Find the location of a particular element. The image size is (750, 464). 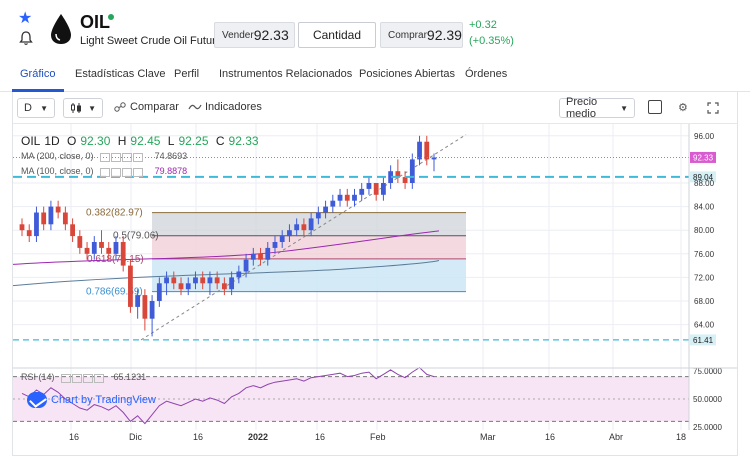

open-value: 92.30 is located at coordinates (95, 141).